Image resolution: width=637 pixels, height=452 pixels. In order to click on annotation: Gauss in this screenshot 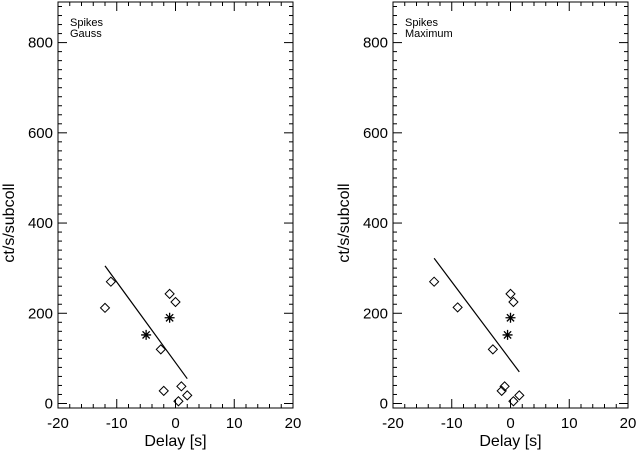, I will do `click(86, 34)`.